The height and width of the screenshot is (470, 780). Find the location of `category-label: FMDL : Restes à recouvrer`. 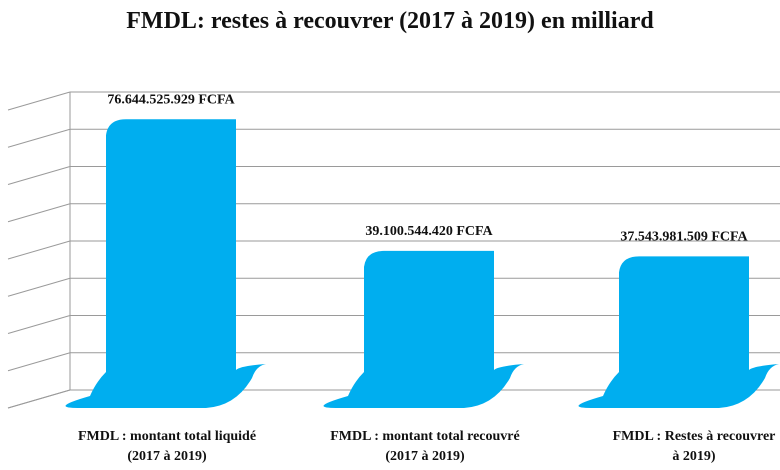

category-label: FMDL : Restes à recouvrer is located at coordinates (694, 436).